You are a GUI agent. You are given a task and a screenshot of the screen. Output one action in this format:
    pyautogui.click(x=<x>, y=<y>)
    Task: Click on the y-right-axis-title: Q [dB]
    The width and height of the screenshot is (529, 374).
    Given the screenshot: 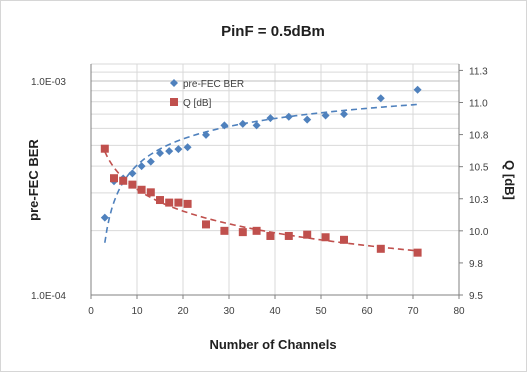 What is the action you would take?
    pyautogui.click(x=509, y=180)
    